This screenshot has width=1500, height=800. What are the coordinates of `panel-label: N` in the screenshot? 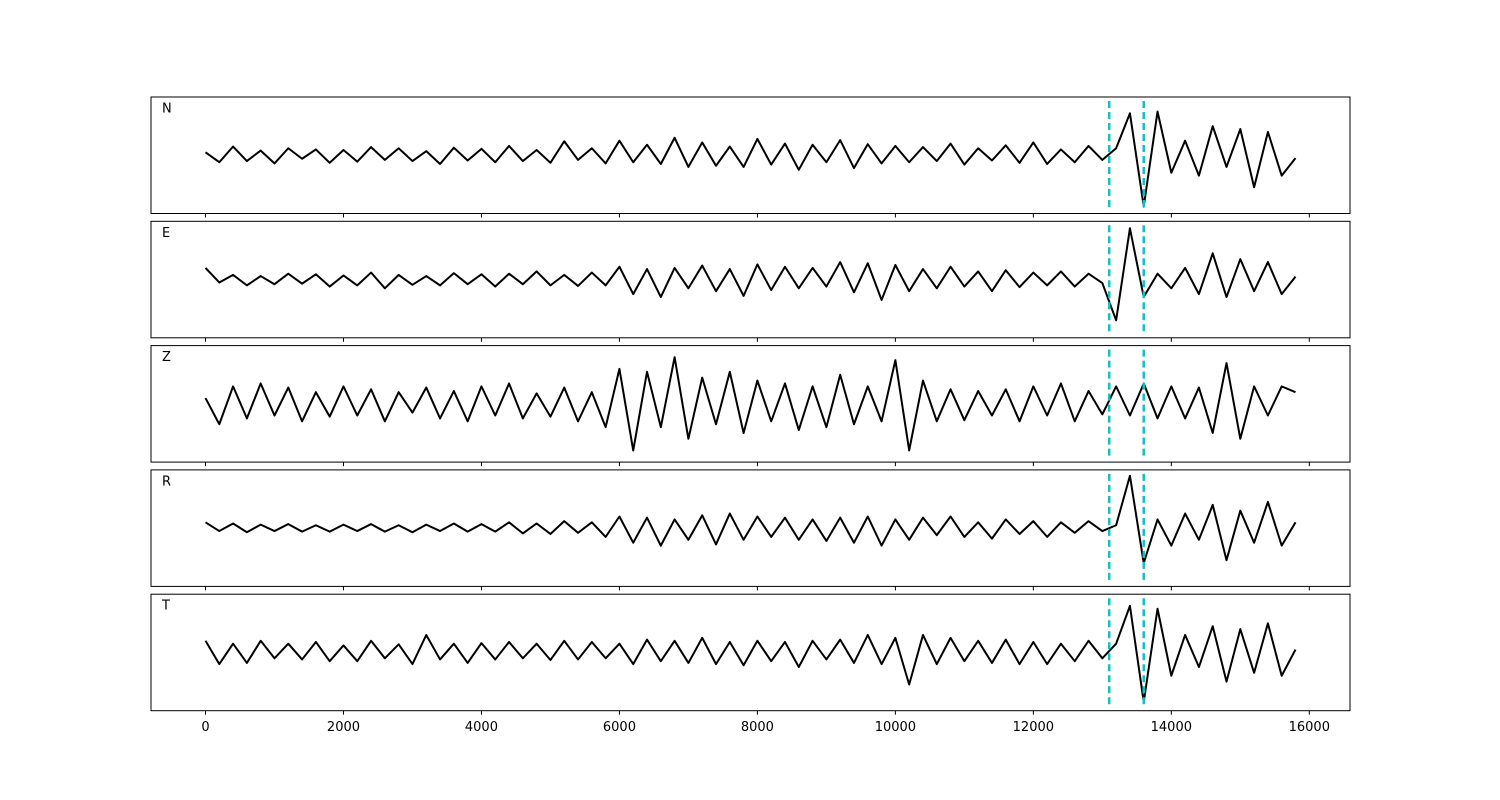 It's located at (167, 109).